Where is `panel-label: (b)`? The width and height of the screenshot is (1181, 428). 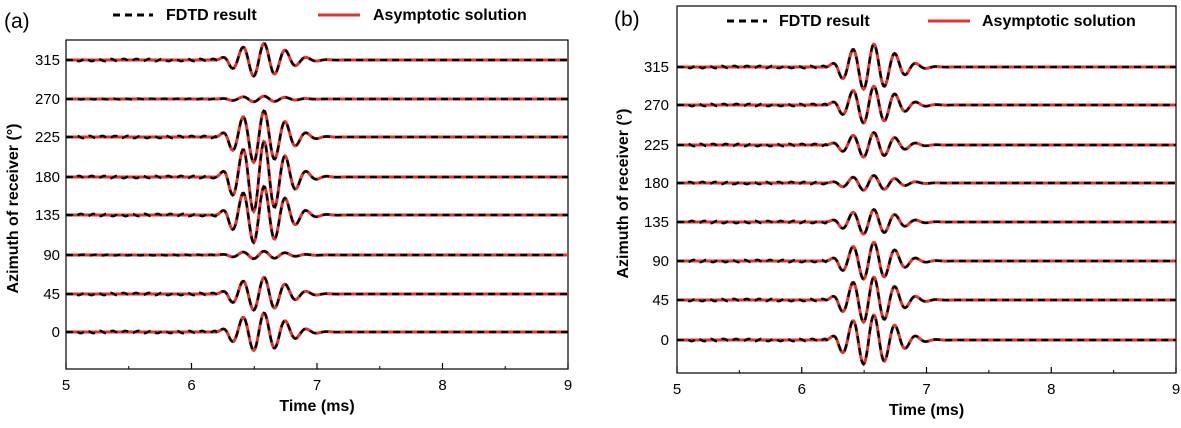
panel-label: (b) is located at coordinates (627, 19).